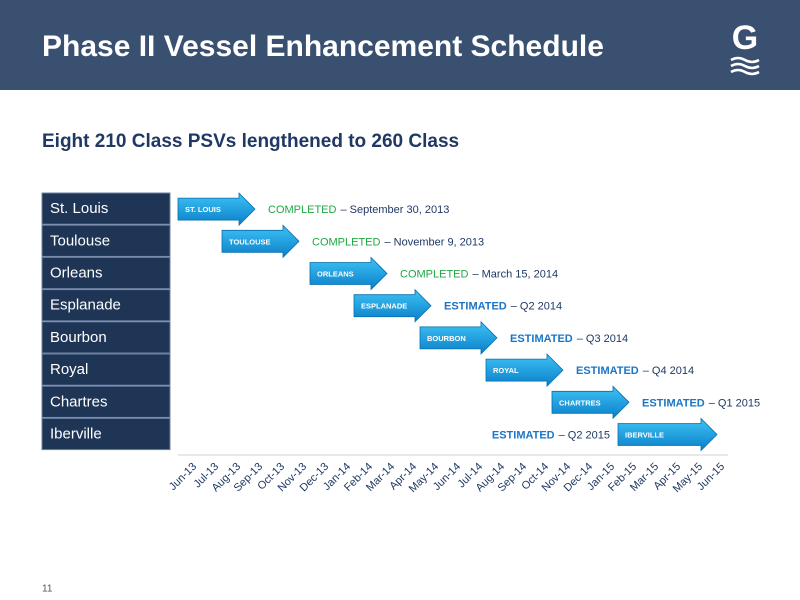 Image resolution: width=800 pixels, height=600 pixels. What do you see at coordinates (644, 434) in the screenshot?
I see `arrow-label: IBERVILLE` at bounding box center [644, 434].